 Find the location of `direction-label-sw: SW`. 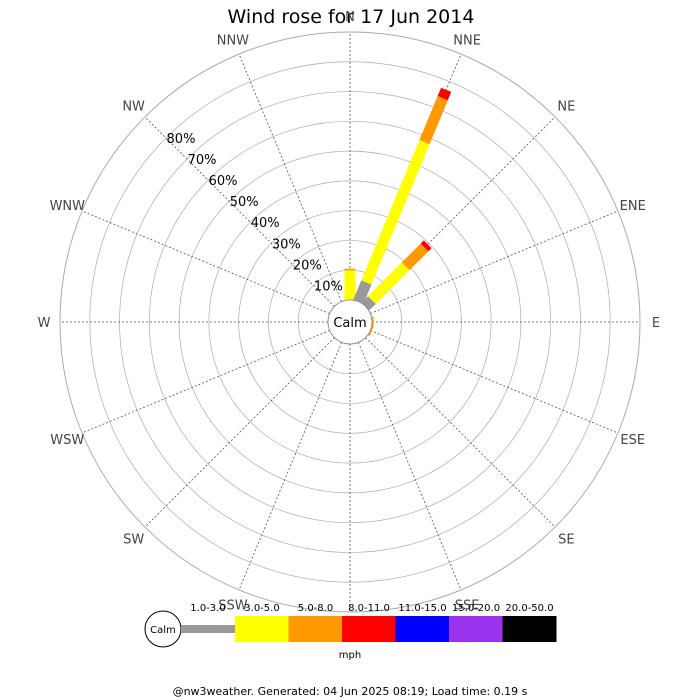

direction-label-sw: SW is located at coordinates (133, 539).